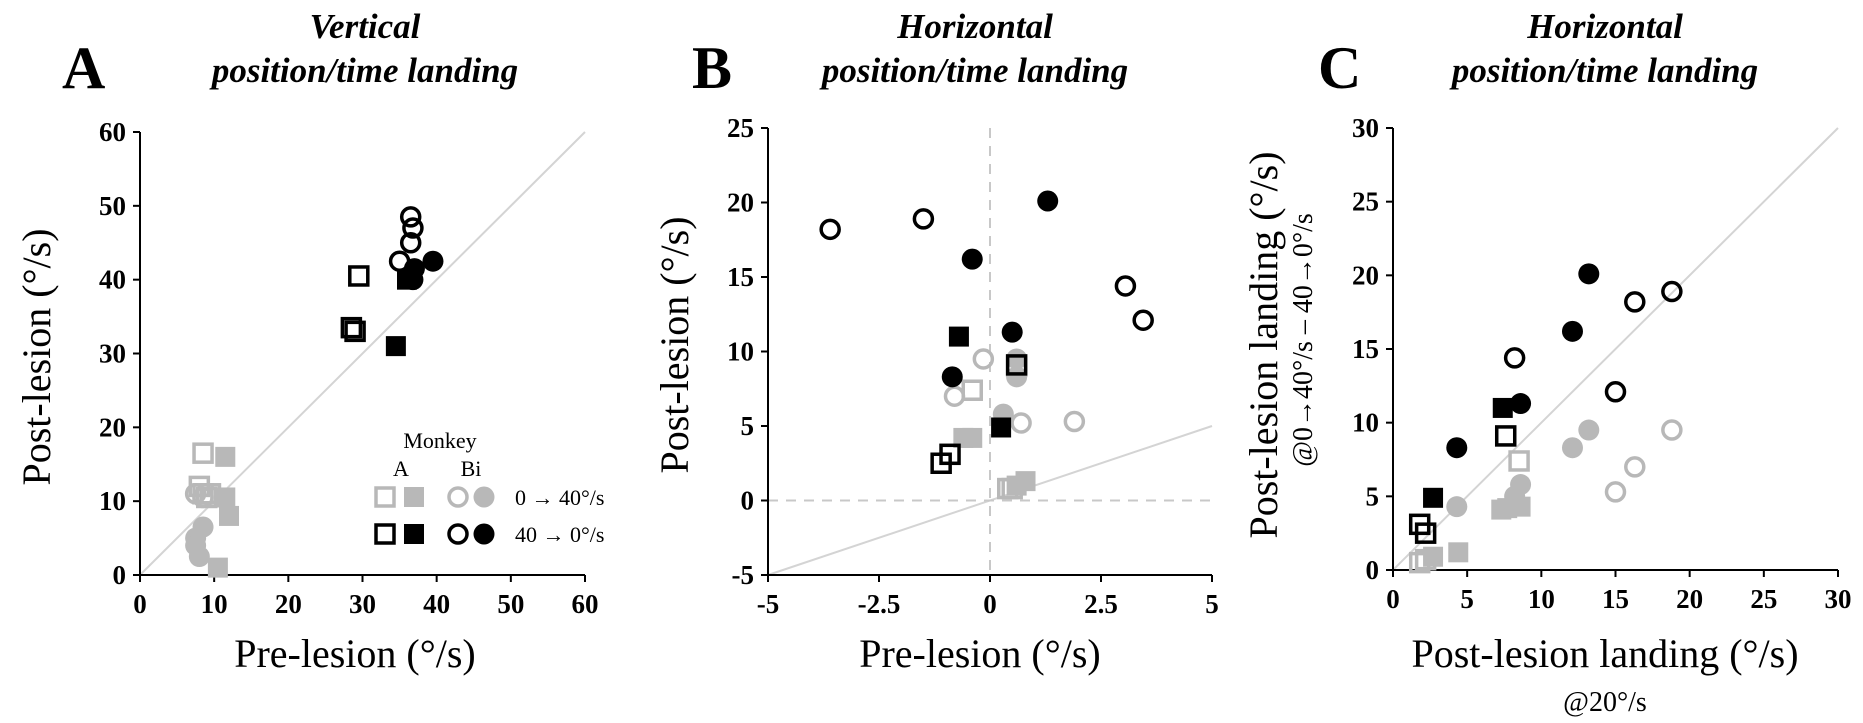  I want to click on panel-b-y-tick-label: 15, so click(740, 277).